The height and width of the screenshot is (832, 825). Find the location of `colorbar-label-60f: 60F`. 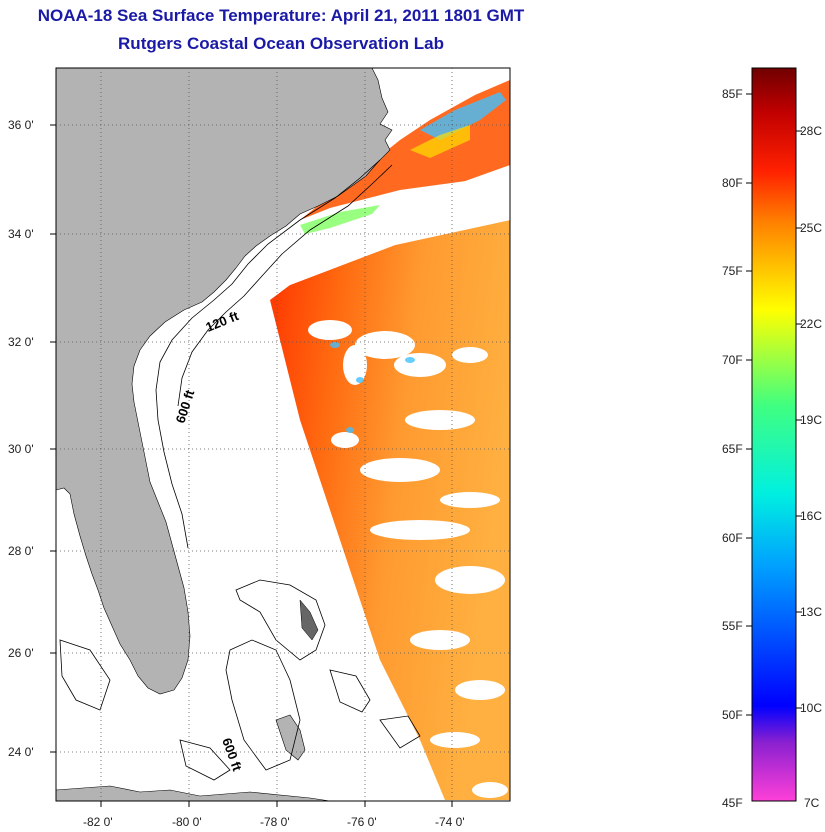

colorbar-label-60f: 60F is located at coordinates (732, 538).